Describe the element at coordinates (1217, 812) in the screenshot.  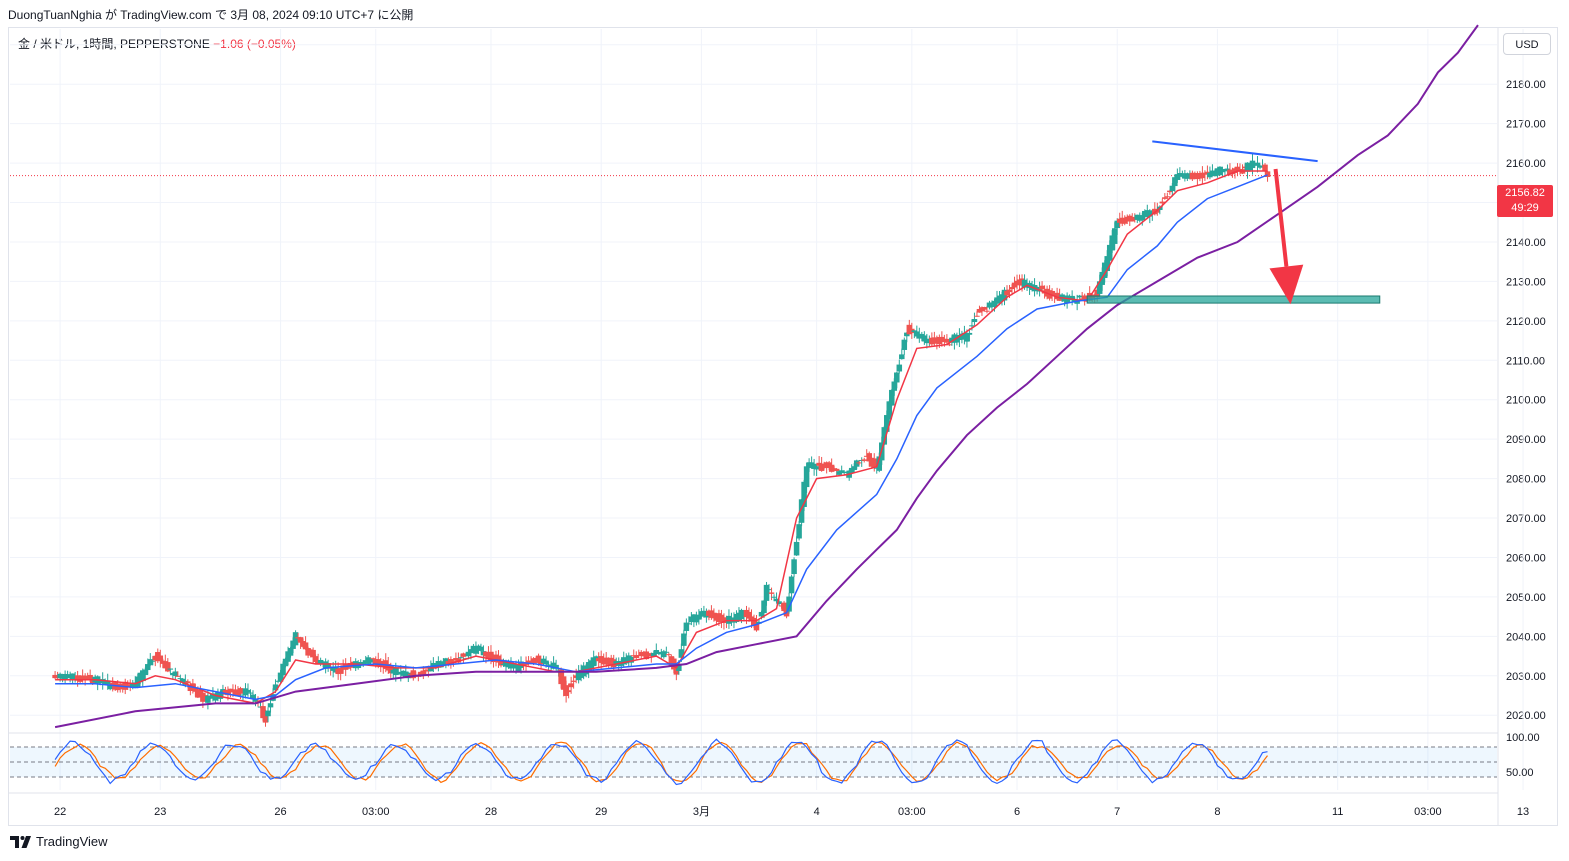
I see `x-tick-label: 8` at that location.